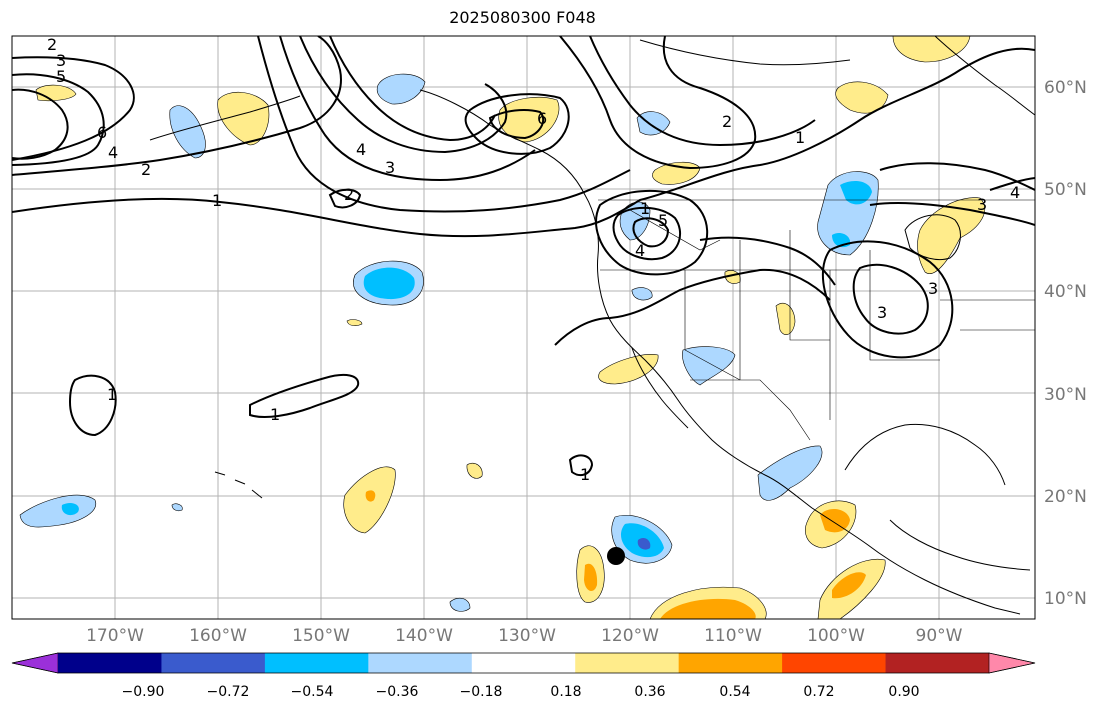 The width and height of the screenshot is (1105, 712). Describe the element at coordinates (354, 322) in the screenshot. I see `anomaly-pos-small3` at that location.